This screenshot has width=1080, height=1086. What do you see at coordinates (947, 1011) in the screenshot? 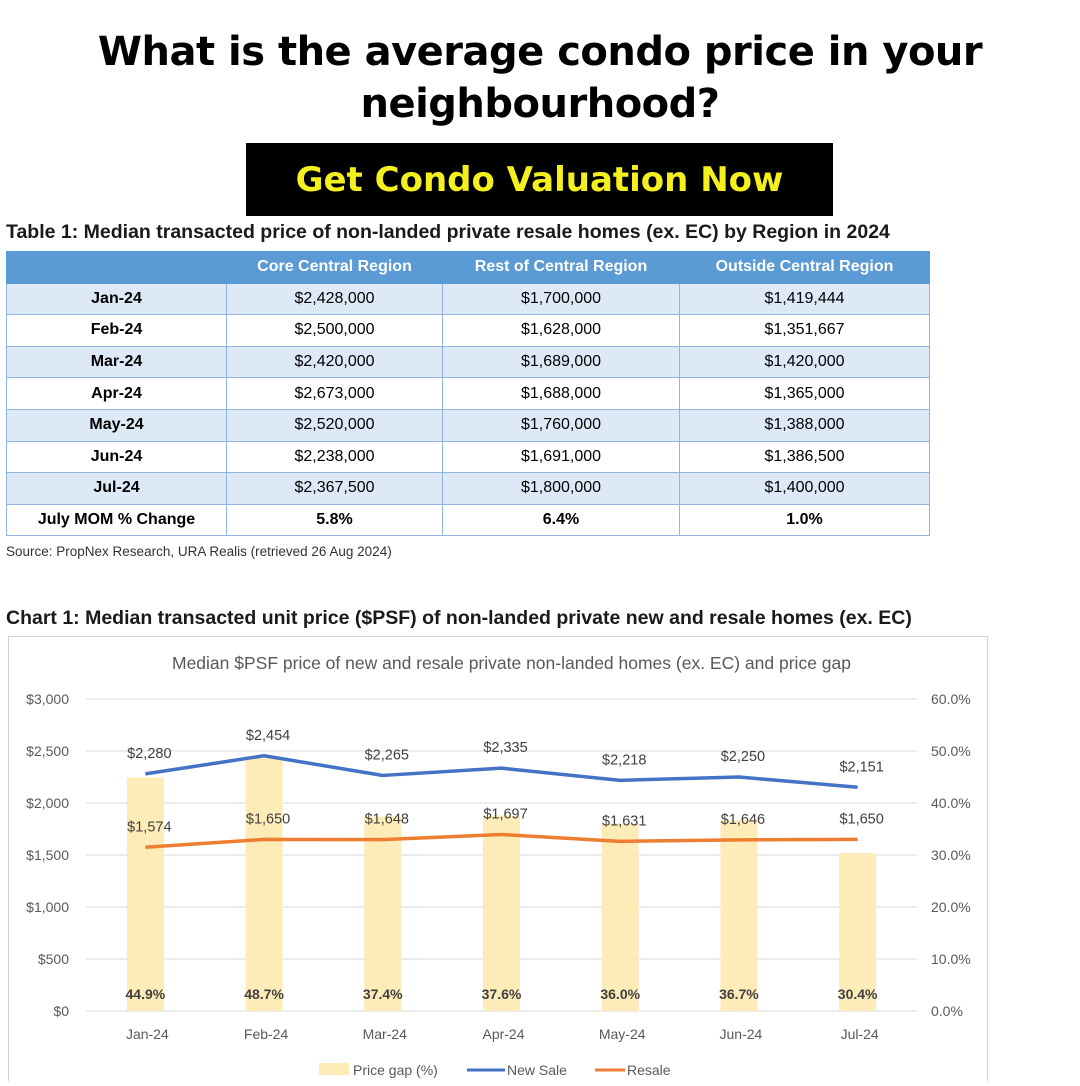
I see `y2-tick-label: 0.0%` at bounding box center [947, 1011].